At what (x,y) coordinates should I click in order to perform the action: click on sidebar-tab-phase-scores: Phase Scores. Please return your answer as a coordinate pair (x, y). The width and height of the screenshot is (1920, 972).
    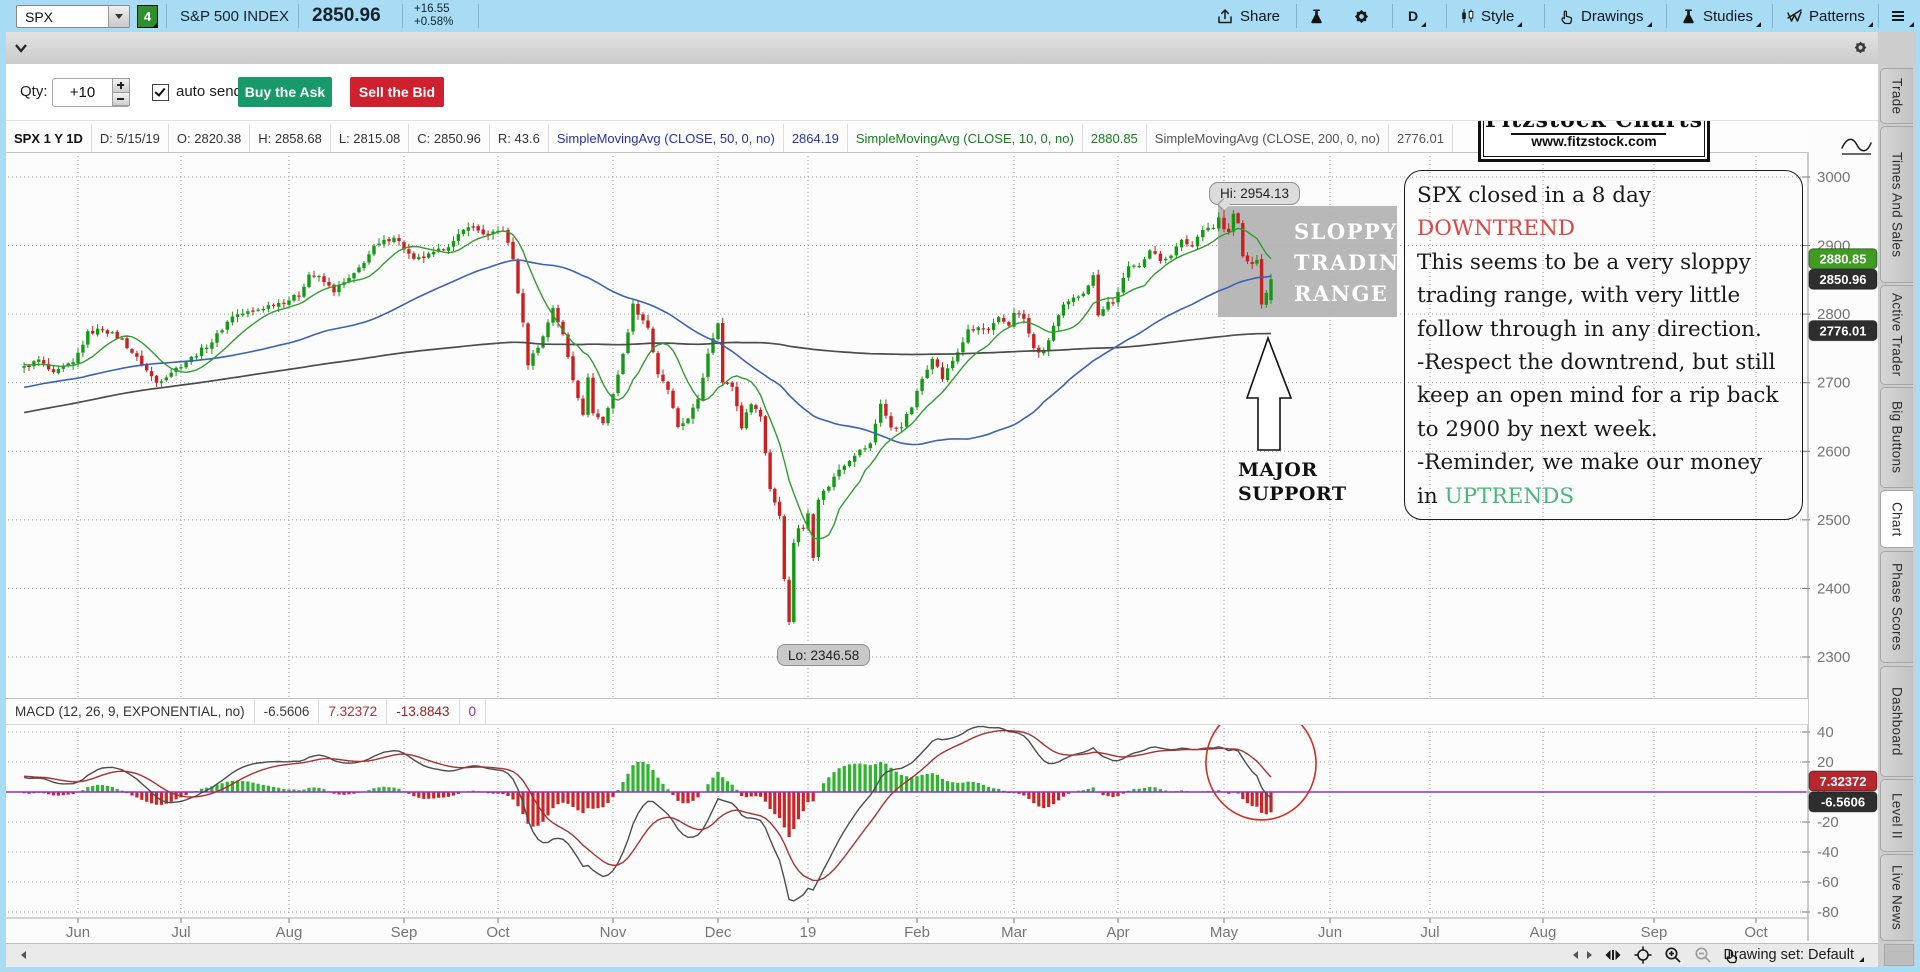
    Looking at the image, I should click on (1896, 607).